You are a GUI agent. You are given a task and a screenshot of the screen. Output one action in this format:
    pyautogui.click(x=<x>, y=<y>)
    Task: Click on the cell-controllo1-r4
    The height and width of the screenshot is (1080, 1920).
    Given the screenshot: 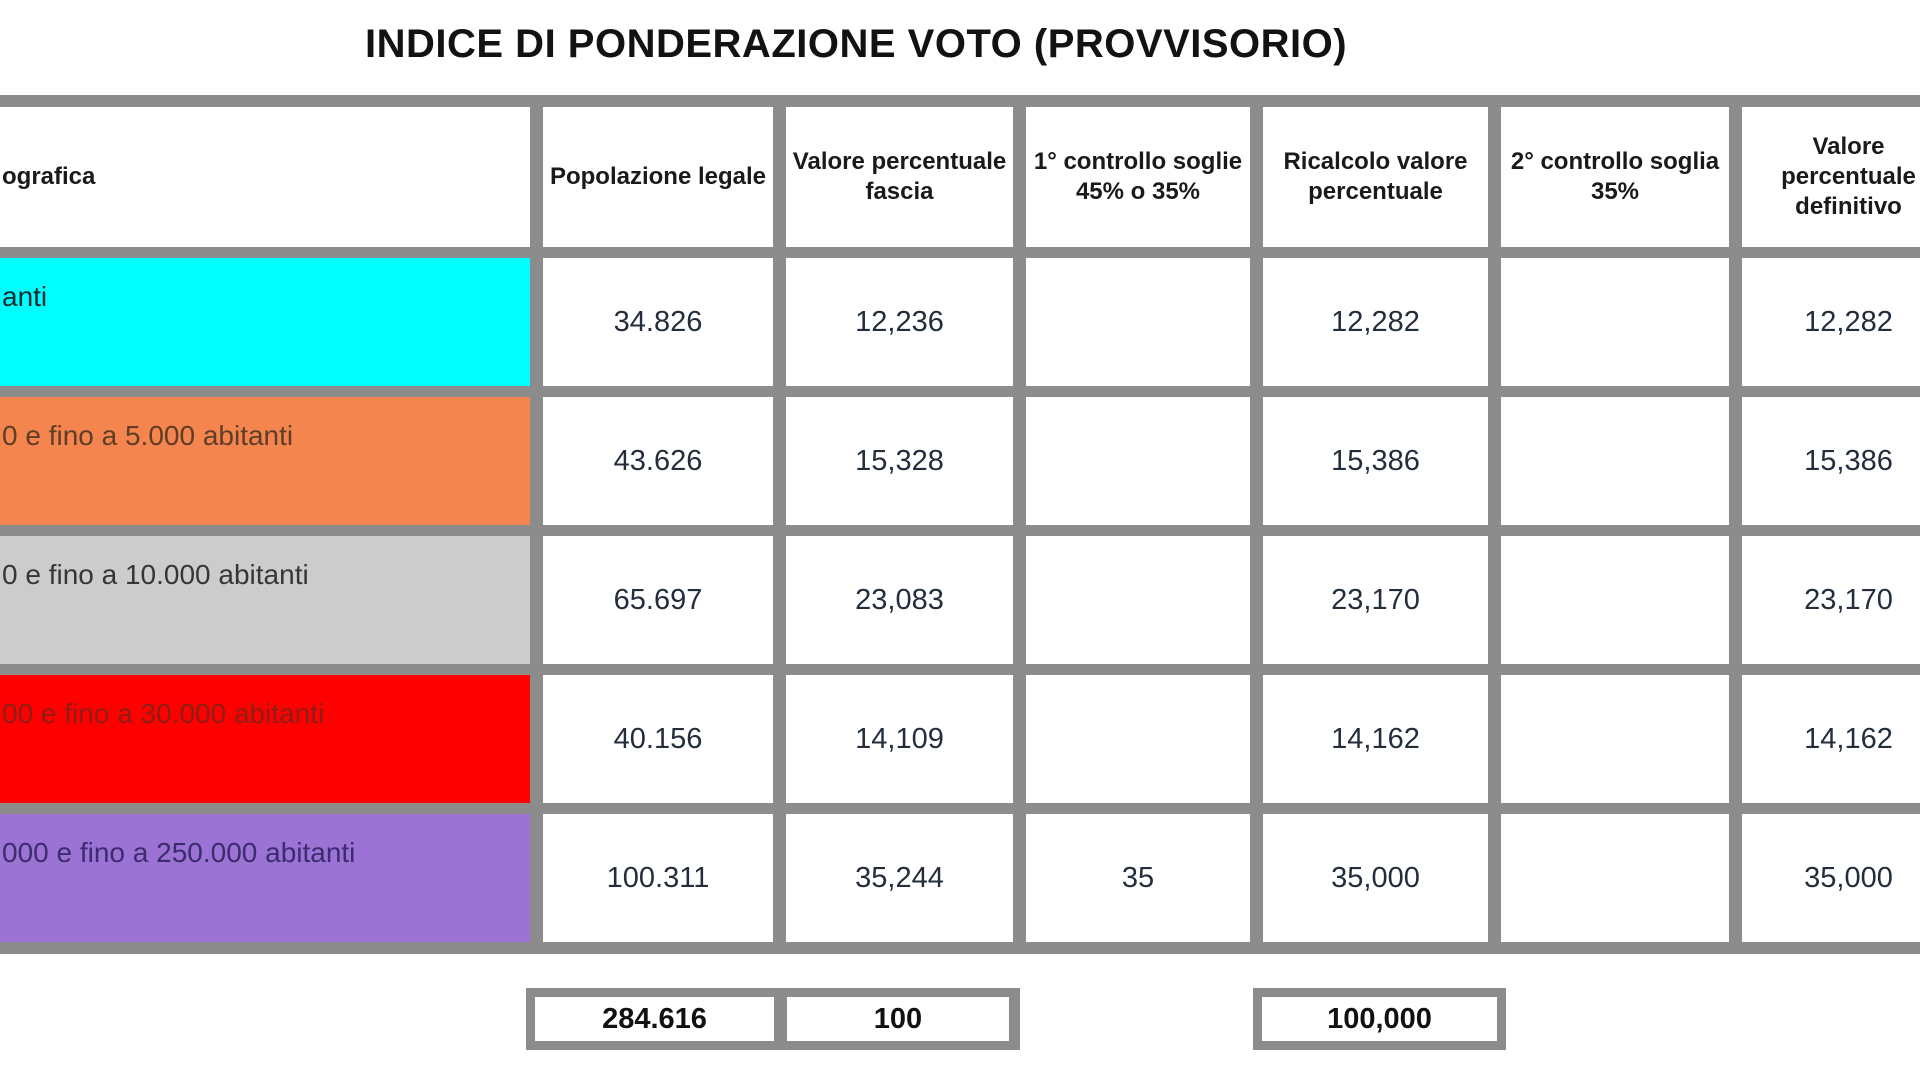 What is the action you would take?
    pyautogui.click(x=1138, y=739)
    